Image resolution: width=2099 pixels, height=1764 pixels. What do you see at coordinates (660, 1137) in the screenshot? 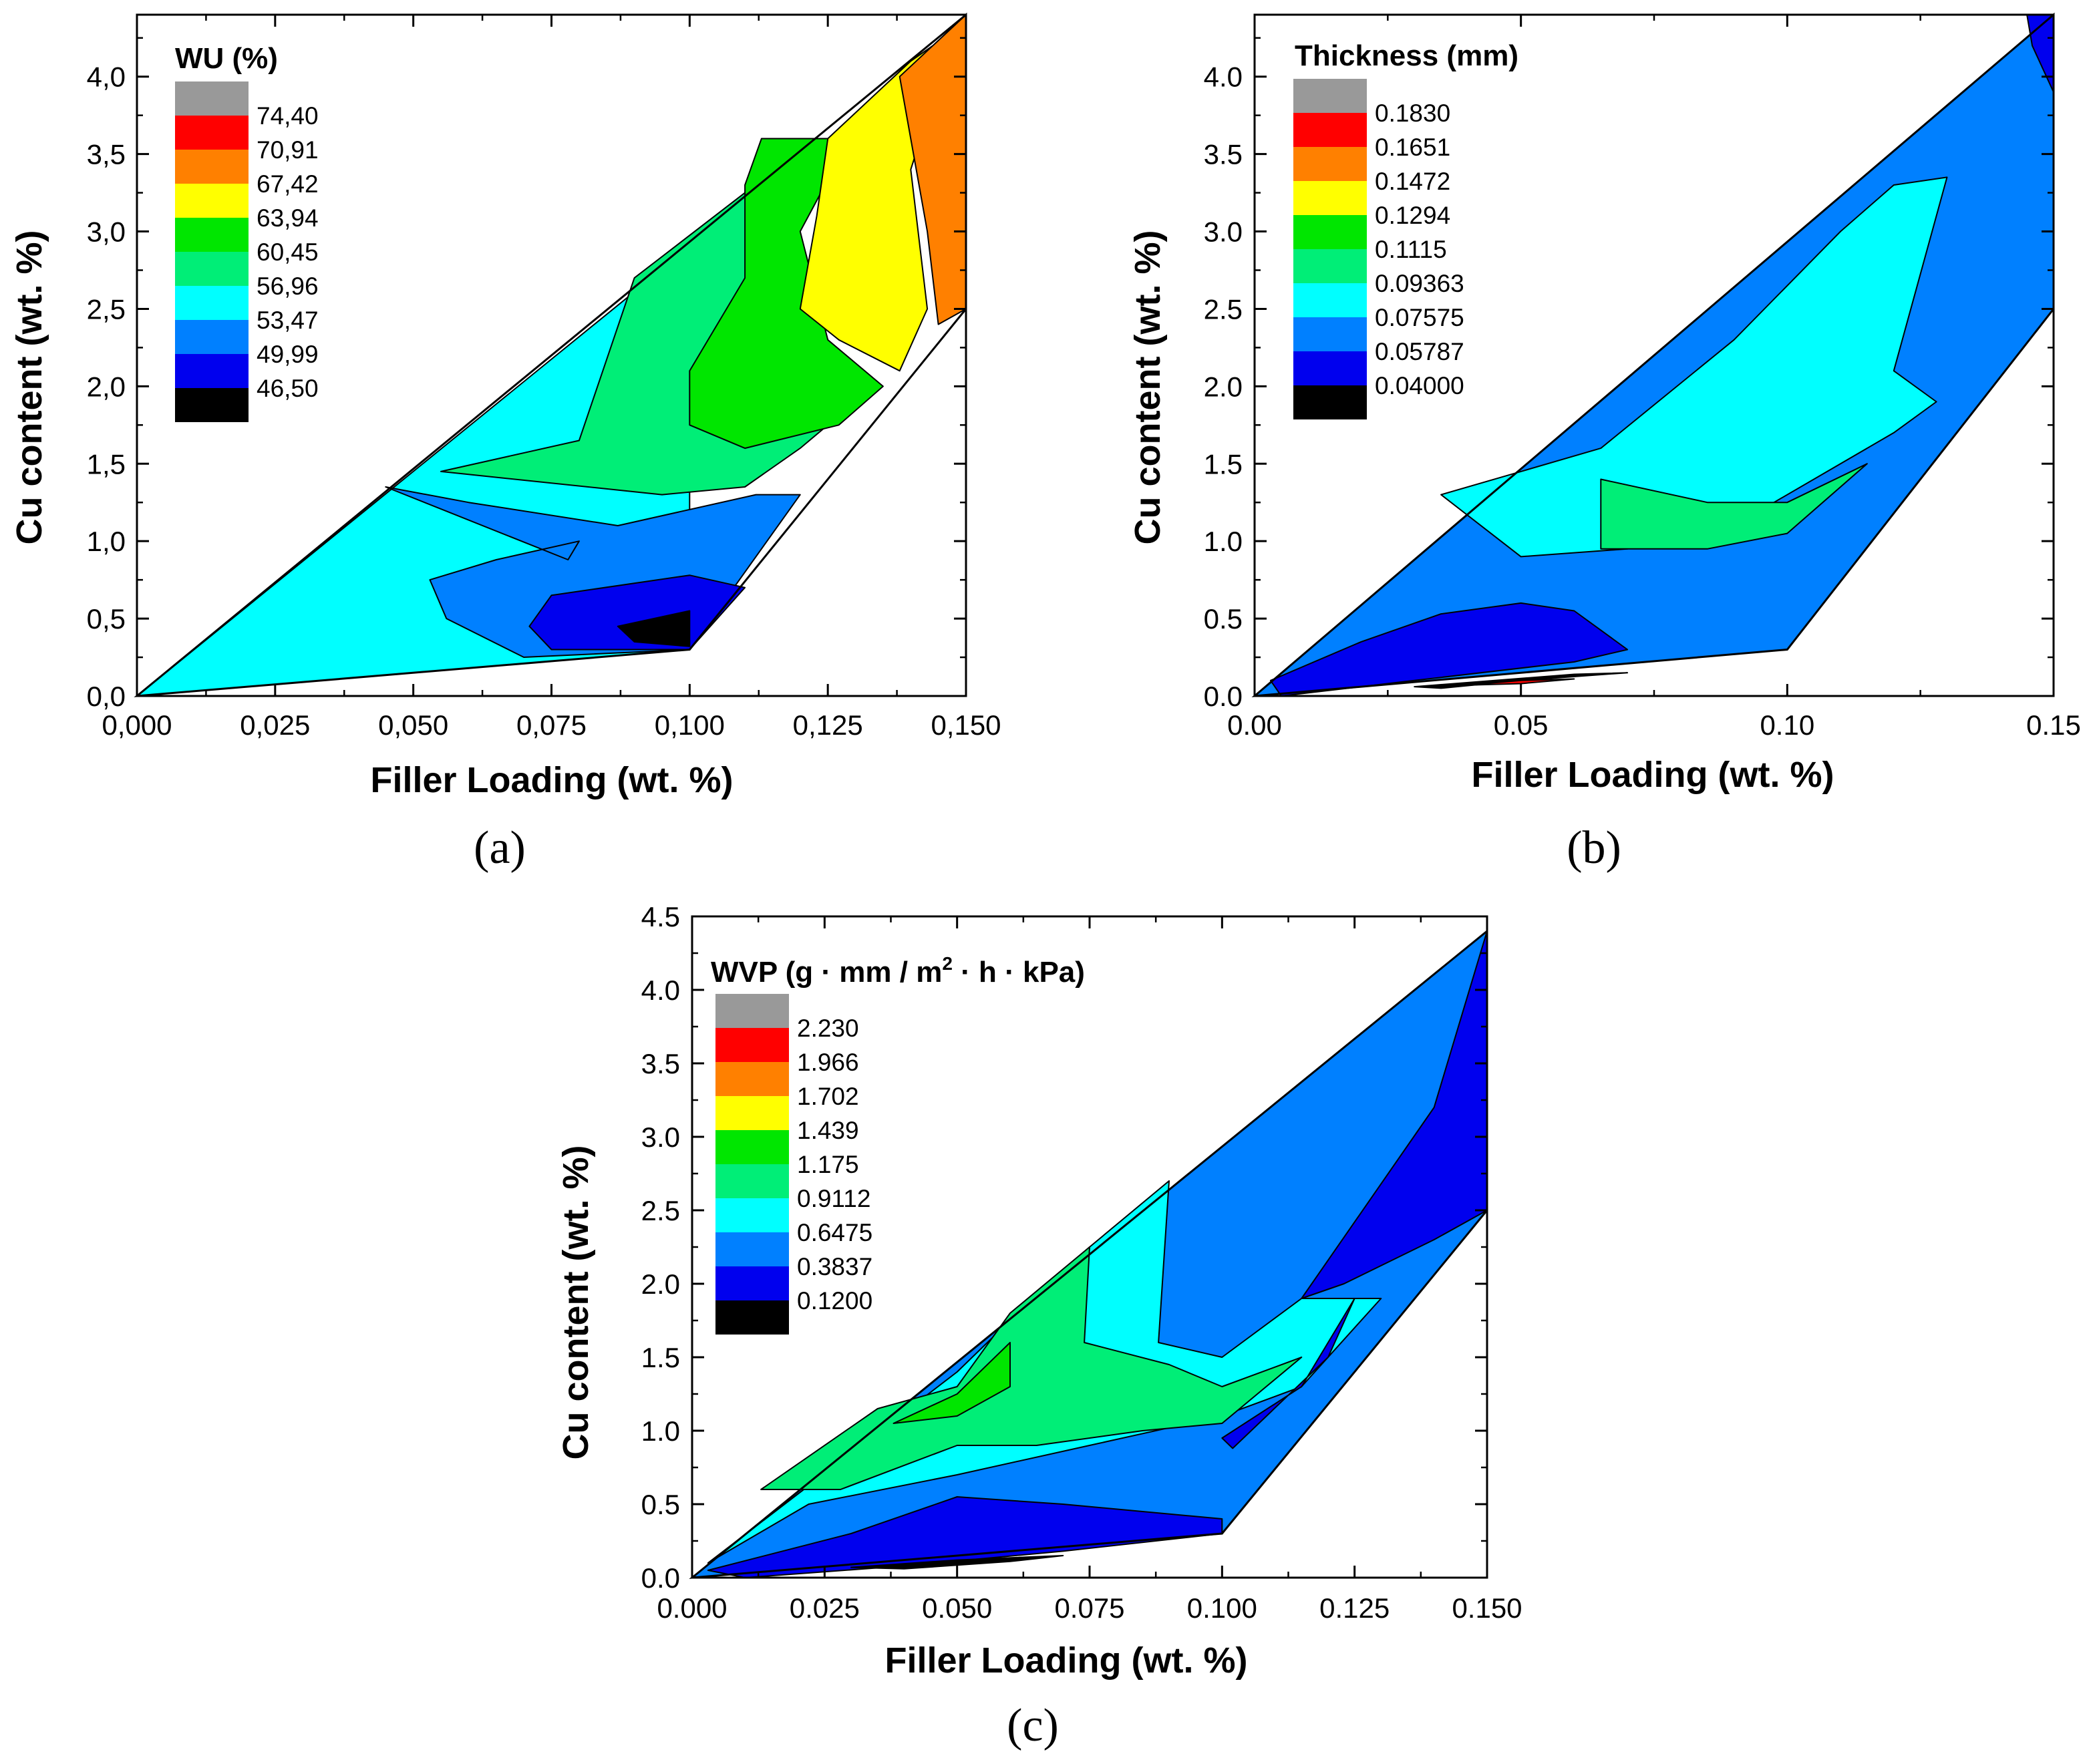
I see `y-tick-label: 3.0` at bounding box center [660, 1137].